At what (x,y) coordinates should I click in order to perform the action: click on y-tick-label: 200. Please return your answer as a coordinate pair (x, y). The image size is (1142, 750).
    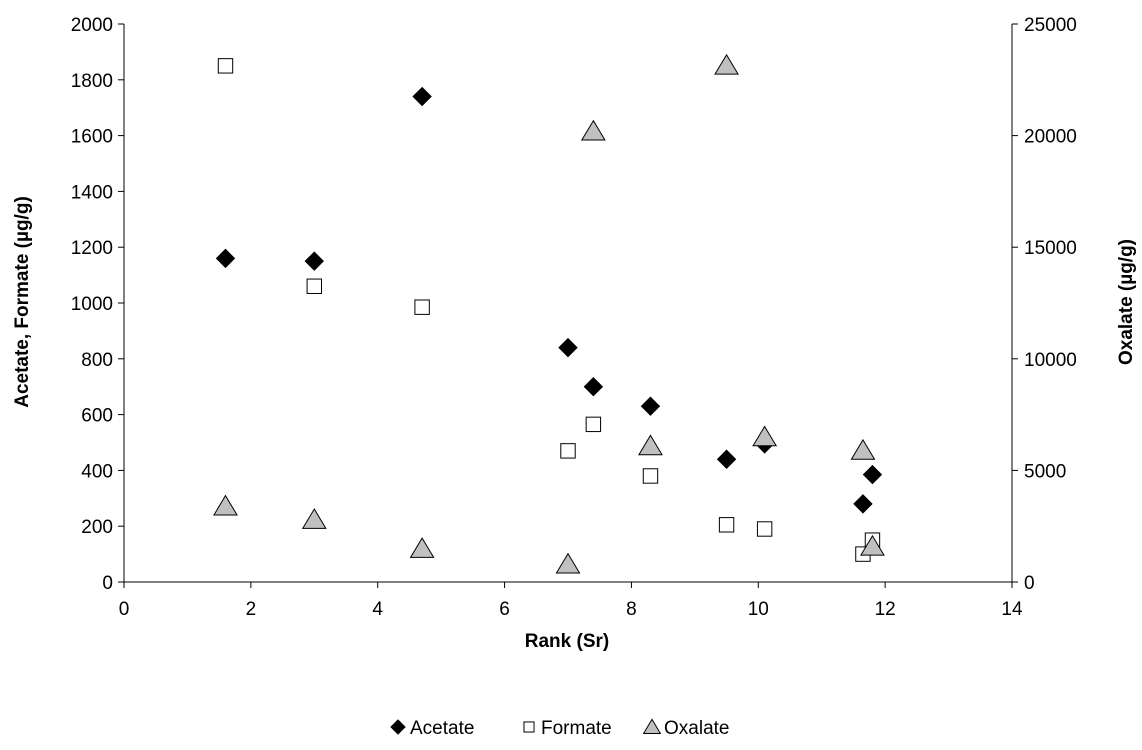
    Looking at the image, I should click on (97, 527).